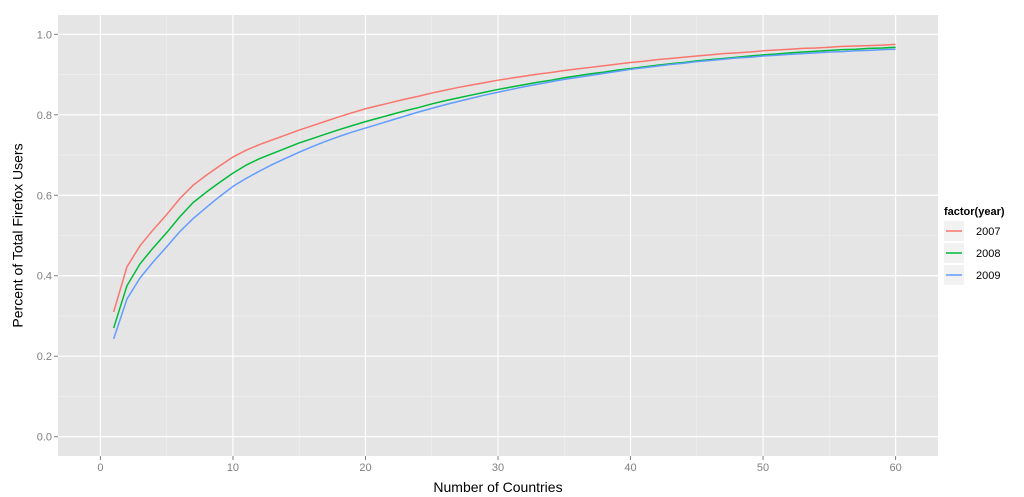 The image size is (1024, 497). Describe the element at coordinates (47, 236) in the screenshot. I see `y-axis-ticks: 0.0 0.2 0.4 0.6 0.8 1.0` at that location.